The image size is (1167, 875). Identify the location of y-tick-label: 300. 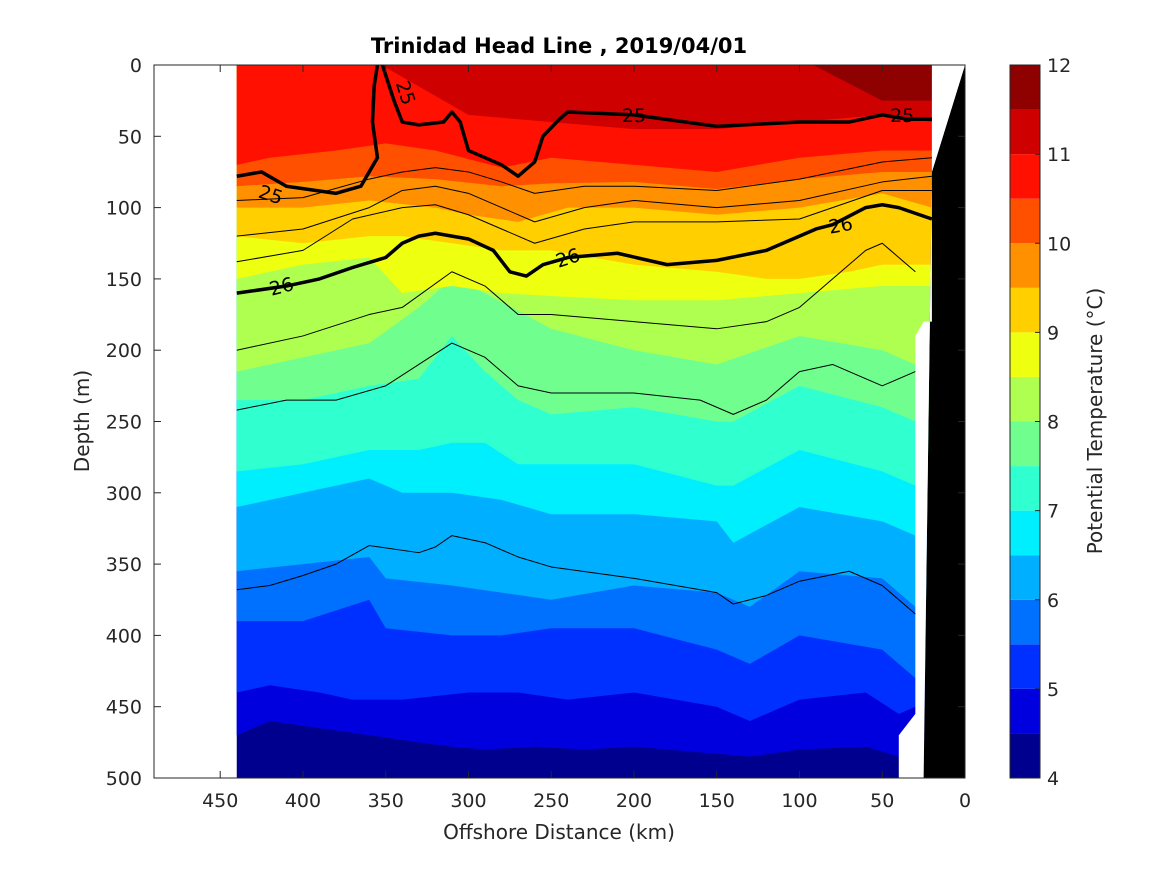
(124, 494).